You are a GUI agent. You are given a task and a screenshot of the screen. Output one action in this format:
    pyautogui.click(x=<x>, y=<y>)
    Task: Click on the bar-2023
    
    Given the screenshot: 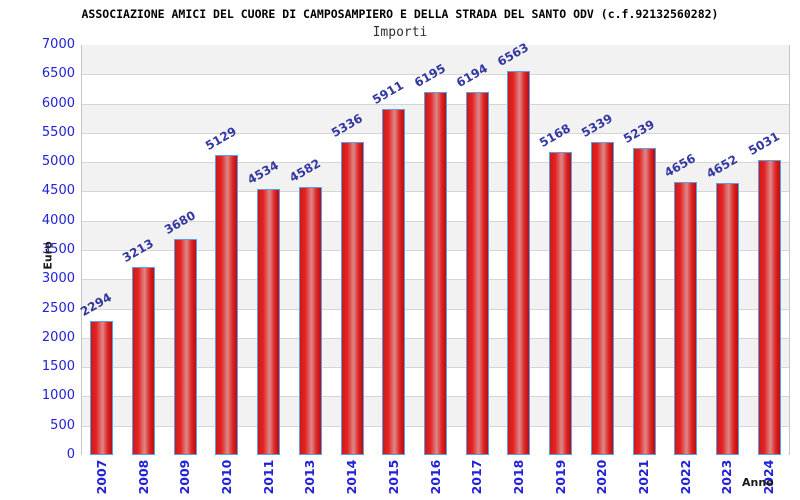 What is the action you would take?
    pyautogui.click(x=727, y=318)
    